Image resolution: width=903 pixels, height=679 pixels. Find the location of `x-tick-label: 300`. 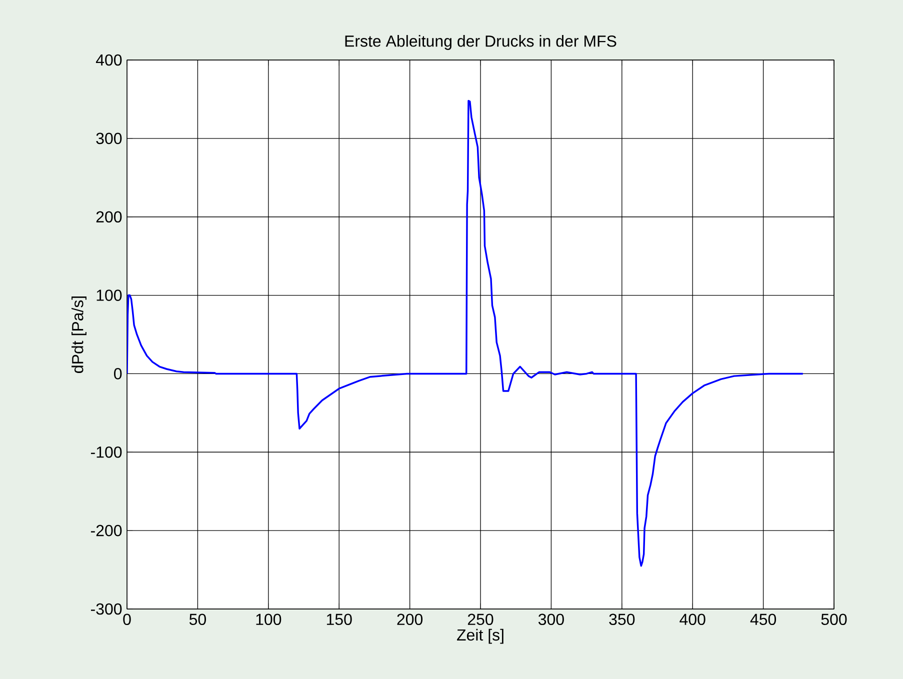

x-tick-label: 300 is located at coordinates (551, 620).